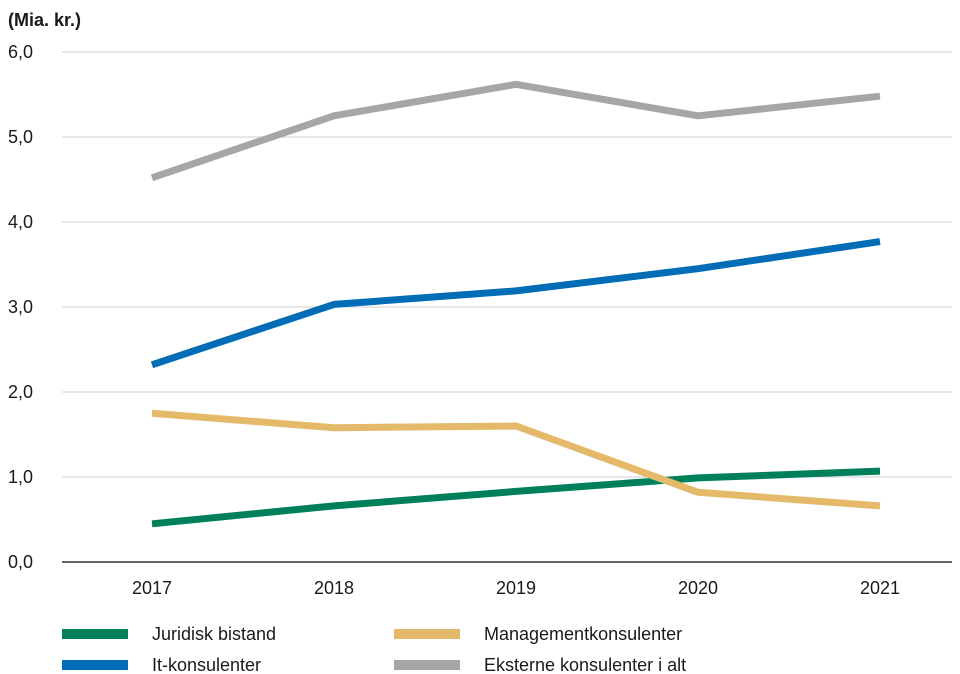  Describe the element at coordinates (334, 588) in the screenshot. I see `x-tick-label: 2018` at that location.